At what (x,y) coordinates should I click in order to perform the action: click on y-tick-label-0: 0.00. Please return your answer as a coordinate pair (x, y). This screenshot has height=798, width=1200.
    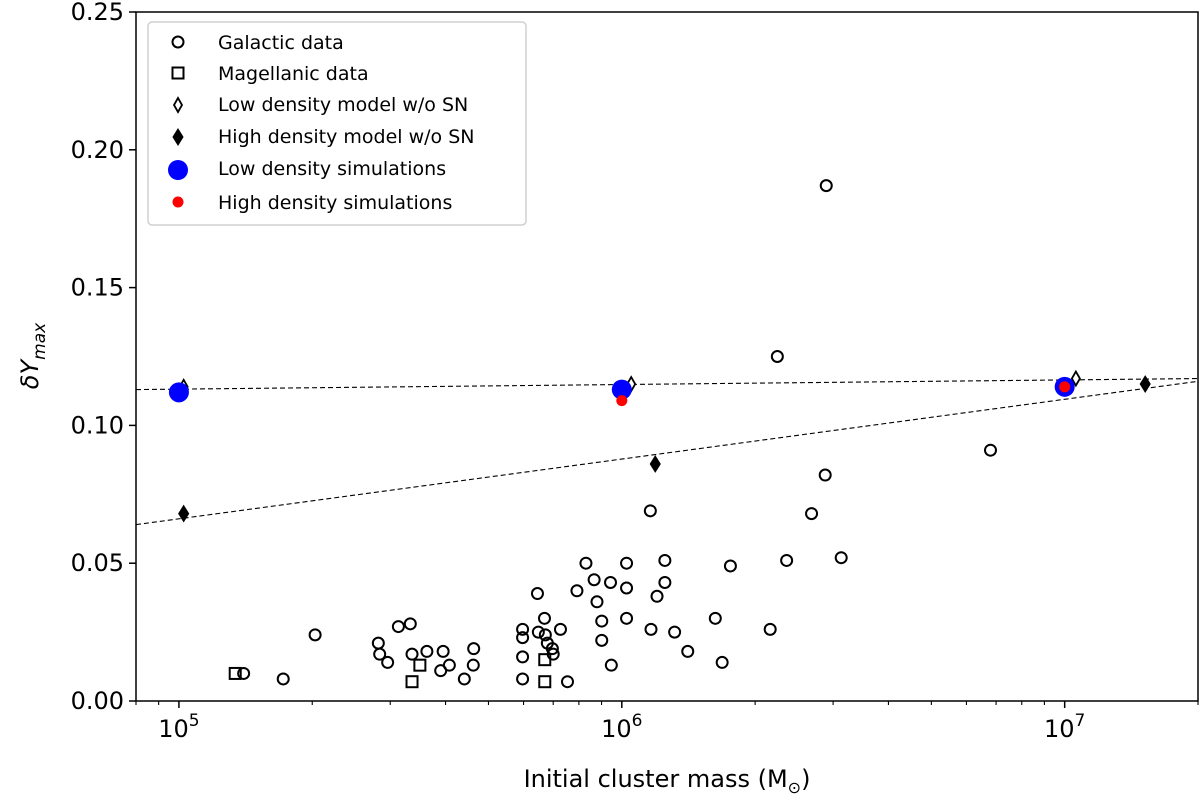
    Looking at the image, I should click on (97, 701).